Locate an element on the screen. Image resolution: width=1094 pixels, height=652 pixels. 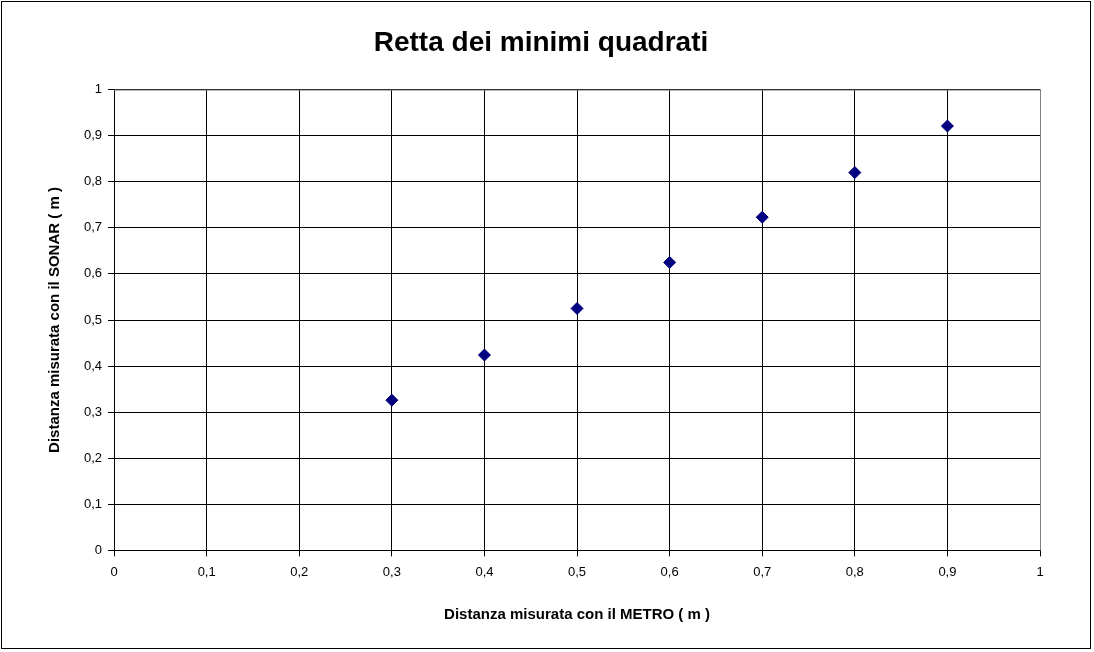
x-tick-label: 0,1 is located at coordinates (206, 571).